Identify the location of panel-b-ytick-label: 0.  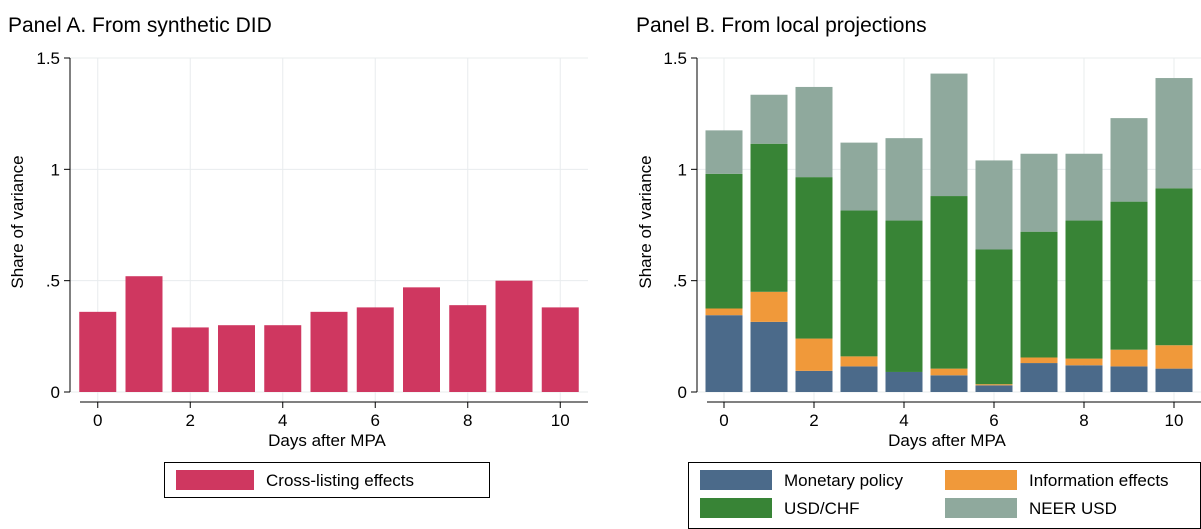
(682, 392).